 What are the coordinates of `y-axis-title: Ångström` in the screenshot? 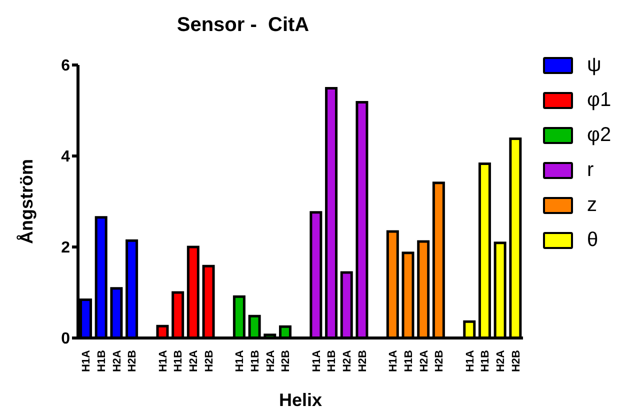 It's located at (26, 201).